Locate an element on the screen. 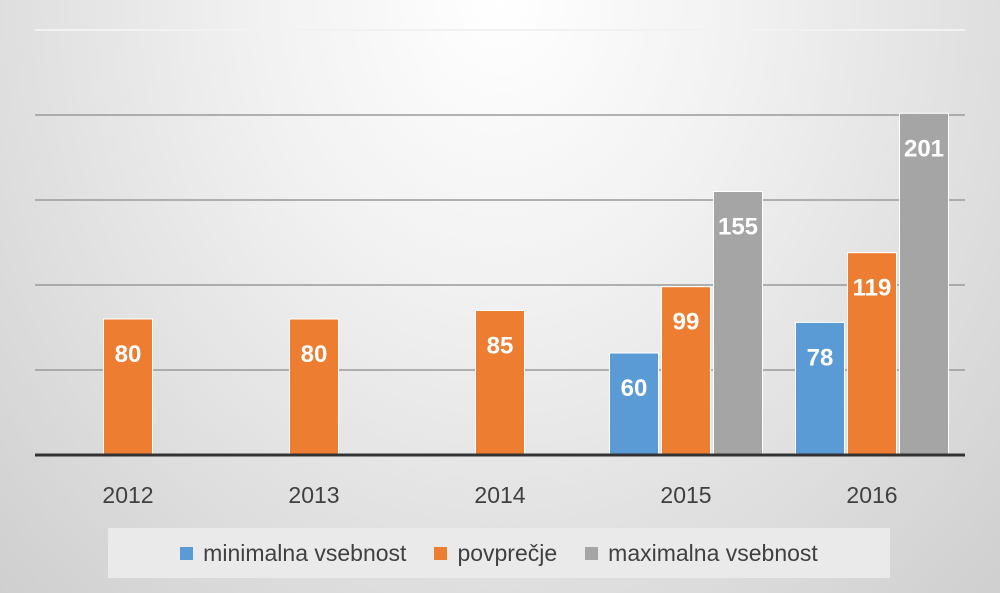 Image resolution: width=1000 pixels, height=593 pixels. legend-label-minimalna-vsebnost: minimalna vsebnost is located at coordinates (305, 552).